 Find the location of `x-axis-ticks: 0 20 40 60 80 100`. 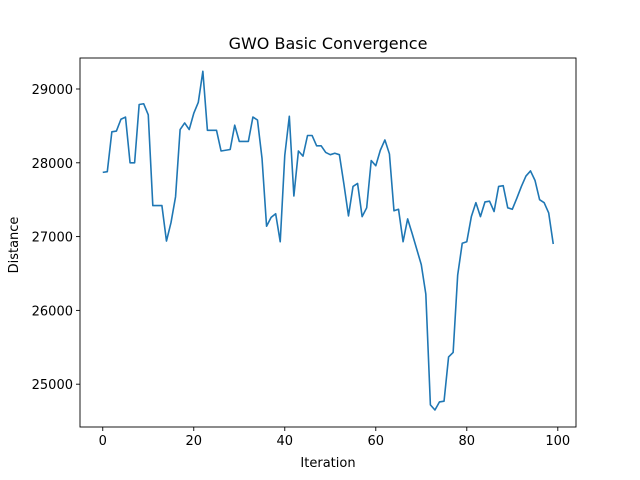

x-axis-ticks: 0 20 40 60 80 100 is located at coordinates (334, 438).